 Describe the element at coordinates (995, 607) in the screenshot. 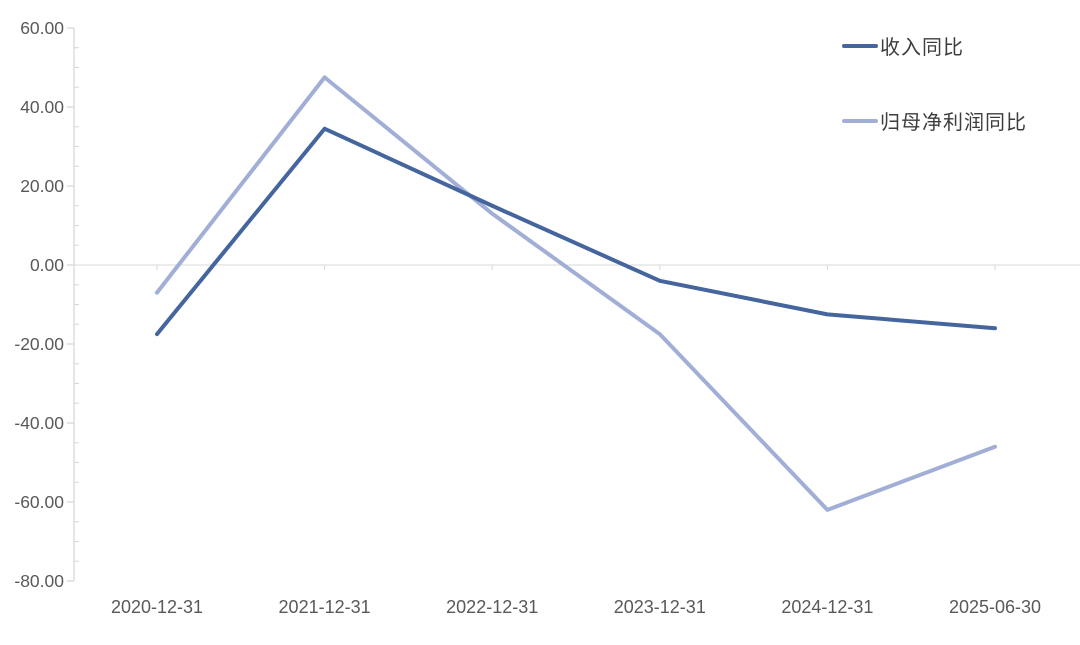

I see `x-axis-label: 2025-06-30` at that location.